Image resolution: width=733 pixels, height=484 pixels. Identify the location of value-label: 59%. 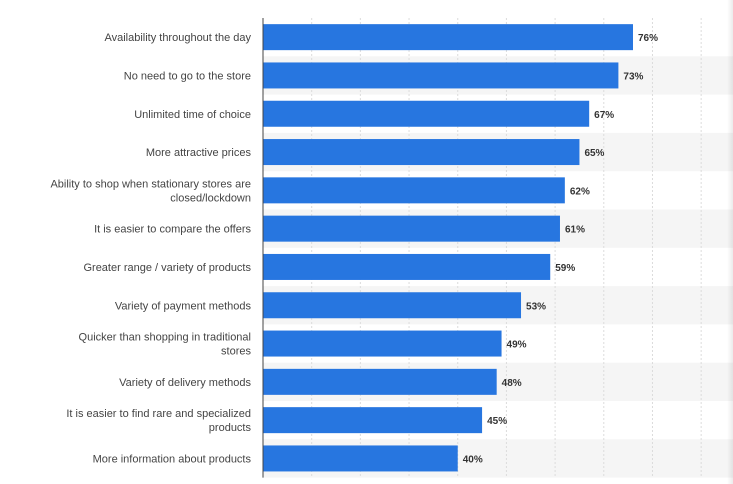
(565, 268).